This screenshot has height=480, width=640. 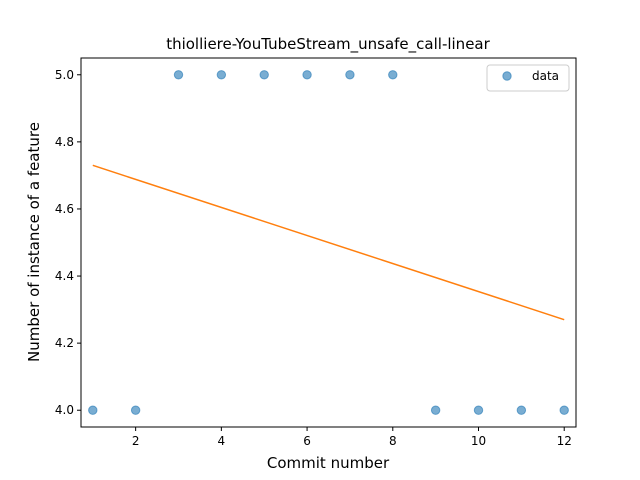 I want to click on x-tick-label: 12, so click(x=564, y=441).